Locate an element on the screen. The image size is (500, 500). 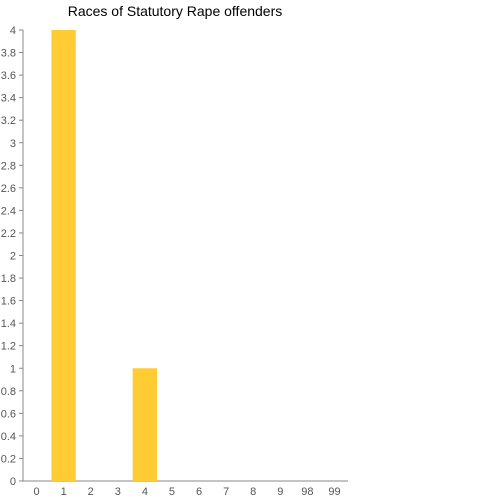
y-tick-label: 0.8 is located at coordinates (8, 392).